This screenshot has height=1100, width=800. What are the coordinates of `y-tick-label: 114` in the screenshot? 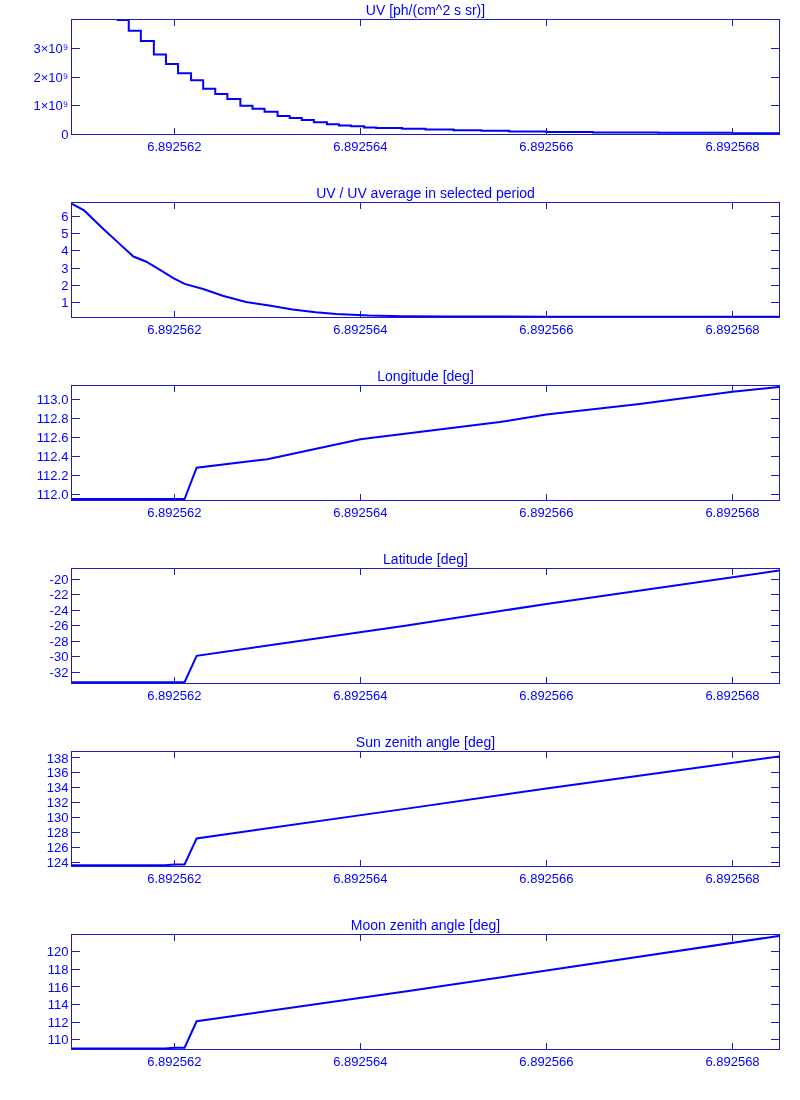 It's located at (58, 1005).